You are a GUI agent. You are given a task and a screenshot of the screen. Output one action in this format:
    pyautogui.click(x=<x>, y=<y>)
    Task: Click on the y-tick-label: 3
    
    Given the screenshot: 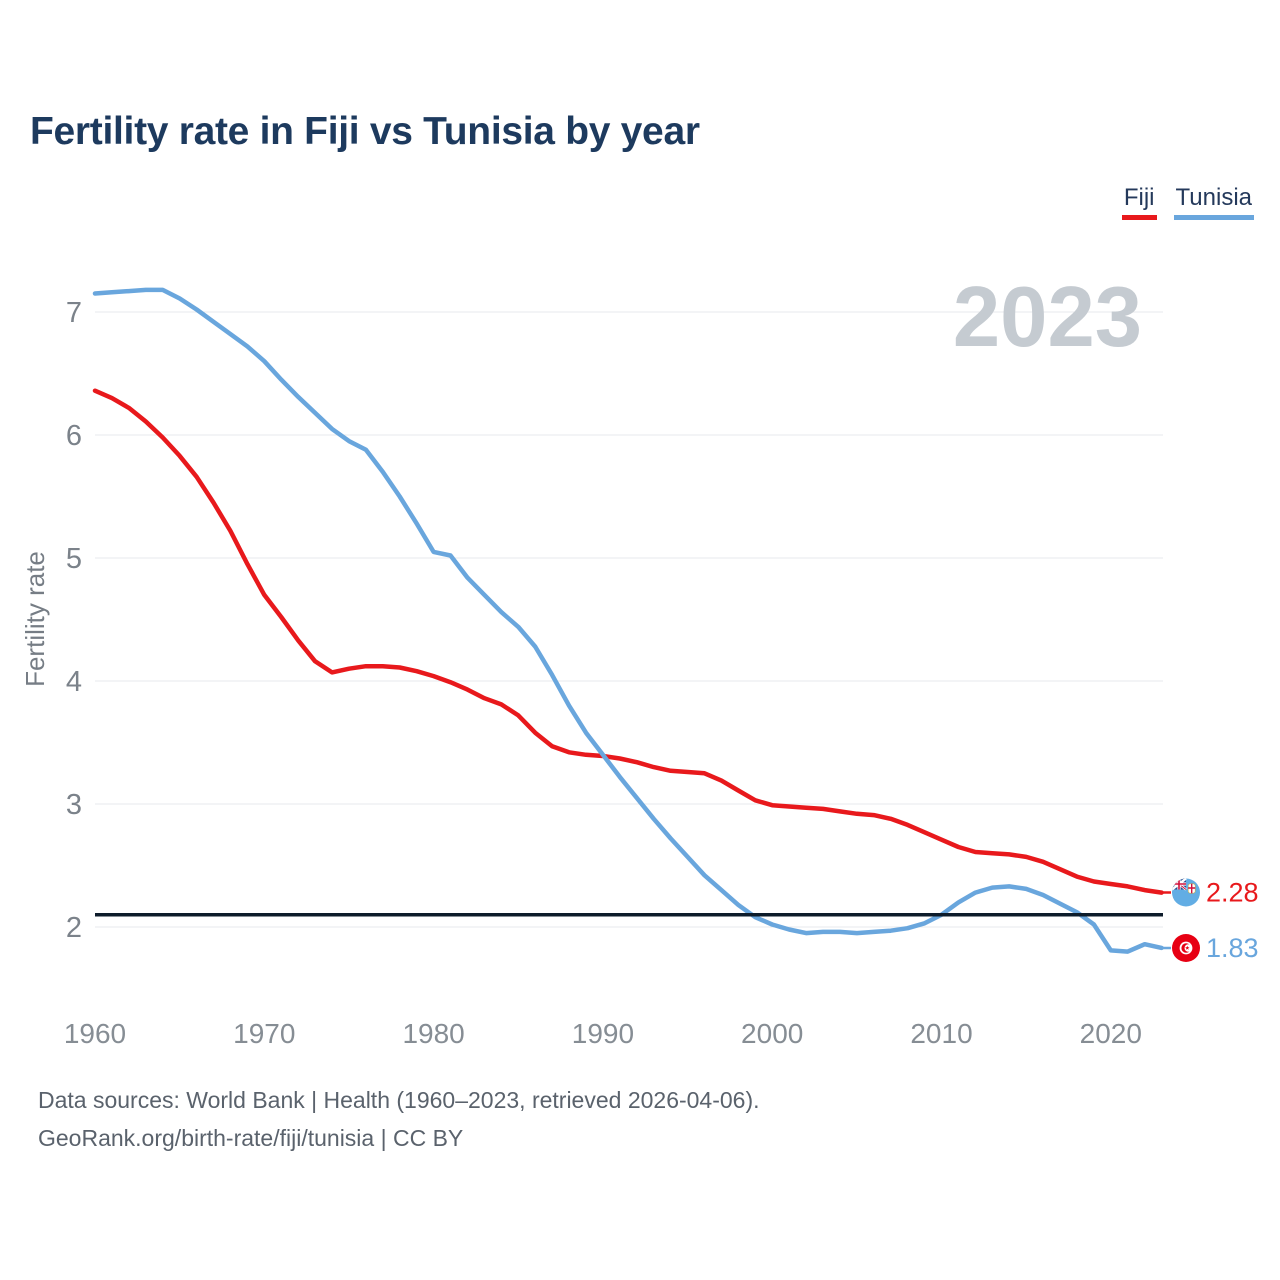 What is the action you would take?
    pyautogui.click(x=74, y=805)
    